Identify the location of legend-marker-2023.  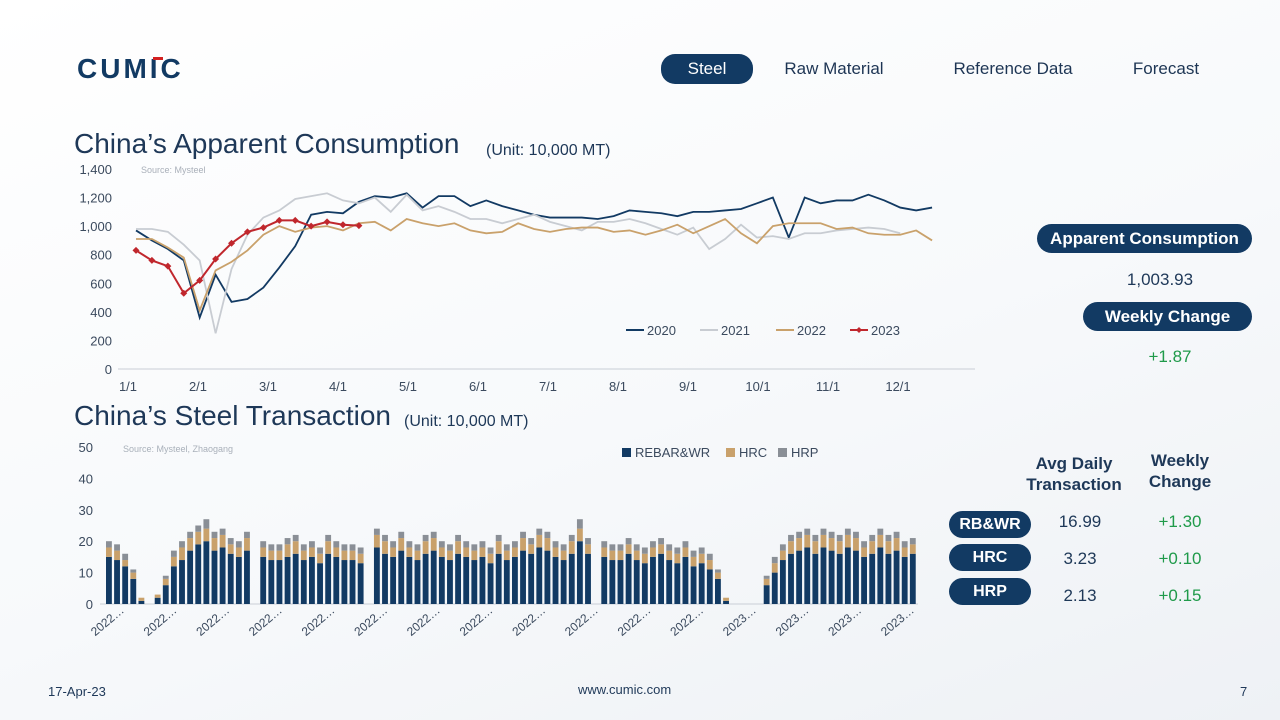
(859, 330).